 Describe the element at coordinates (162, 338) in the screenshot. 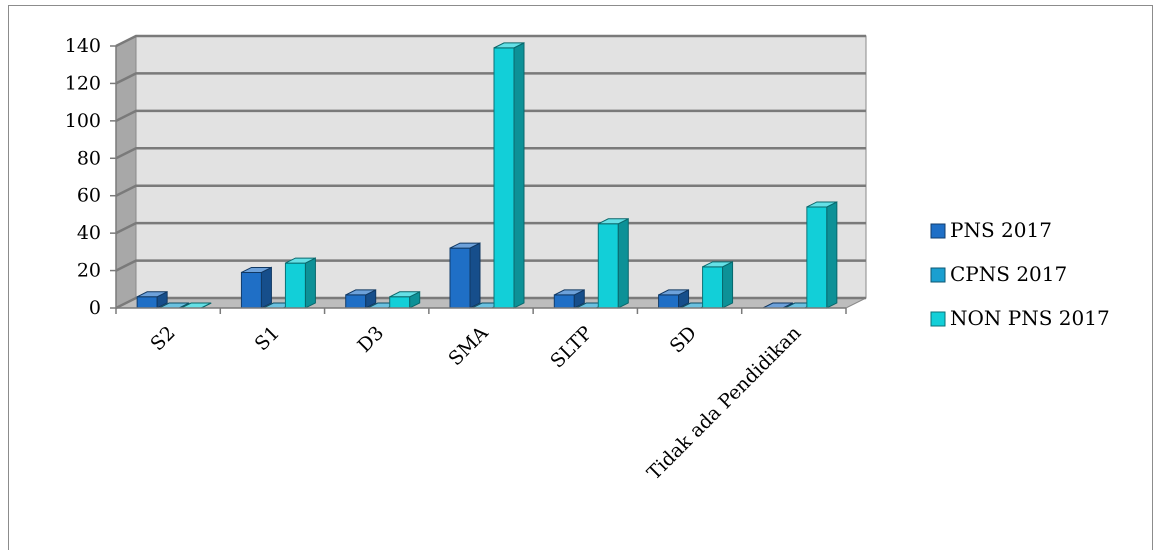

I see `x-tick-label: S2` at that location.